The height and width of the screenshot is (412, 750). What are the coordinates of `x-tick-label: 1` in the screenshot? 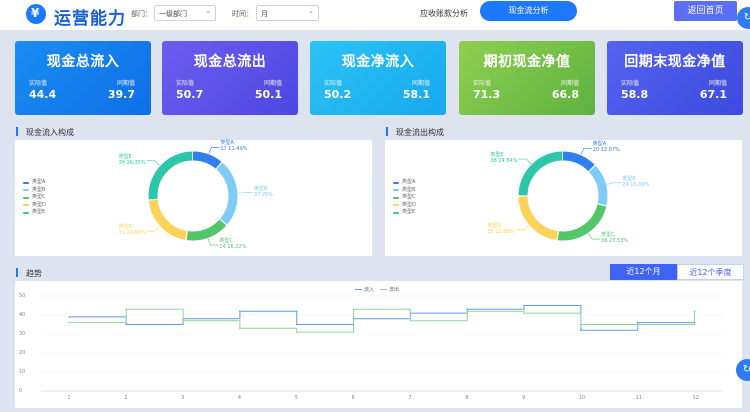 It's located at (69, 398).